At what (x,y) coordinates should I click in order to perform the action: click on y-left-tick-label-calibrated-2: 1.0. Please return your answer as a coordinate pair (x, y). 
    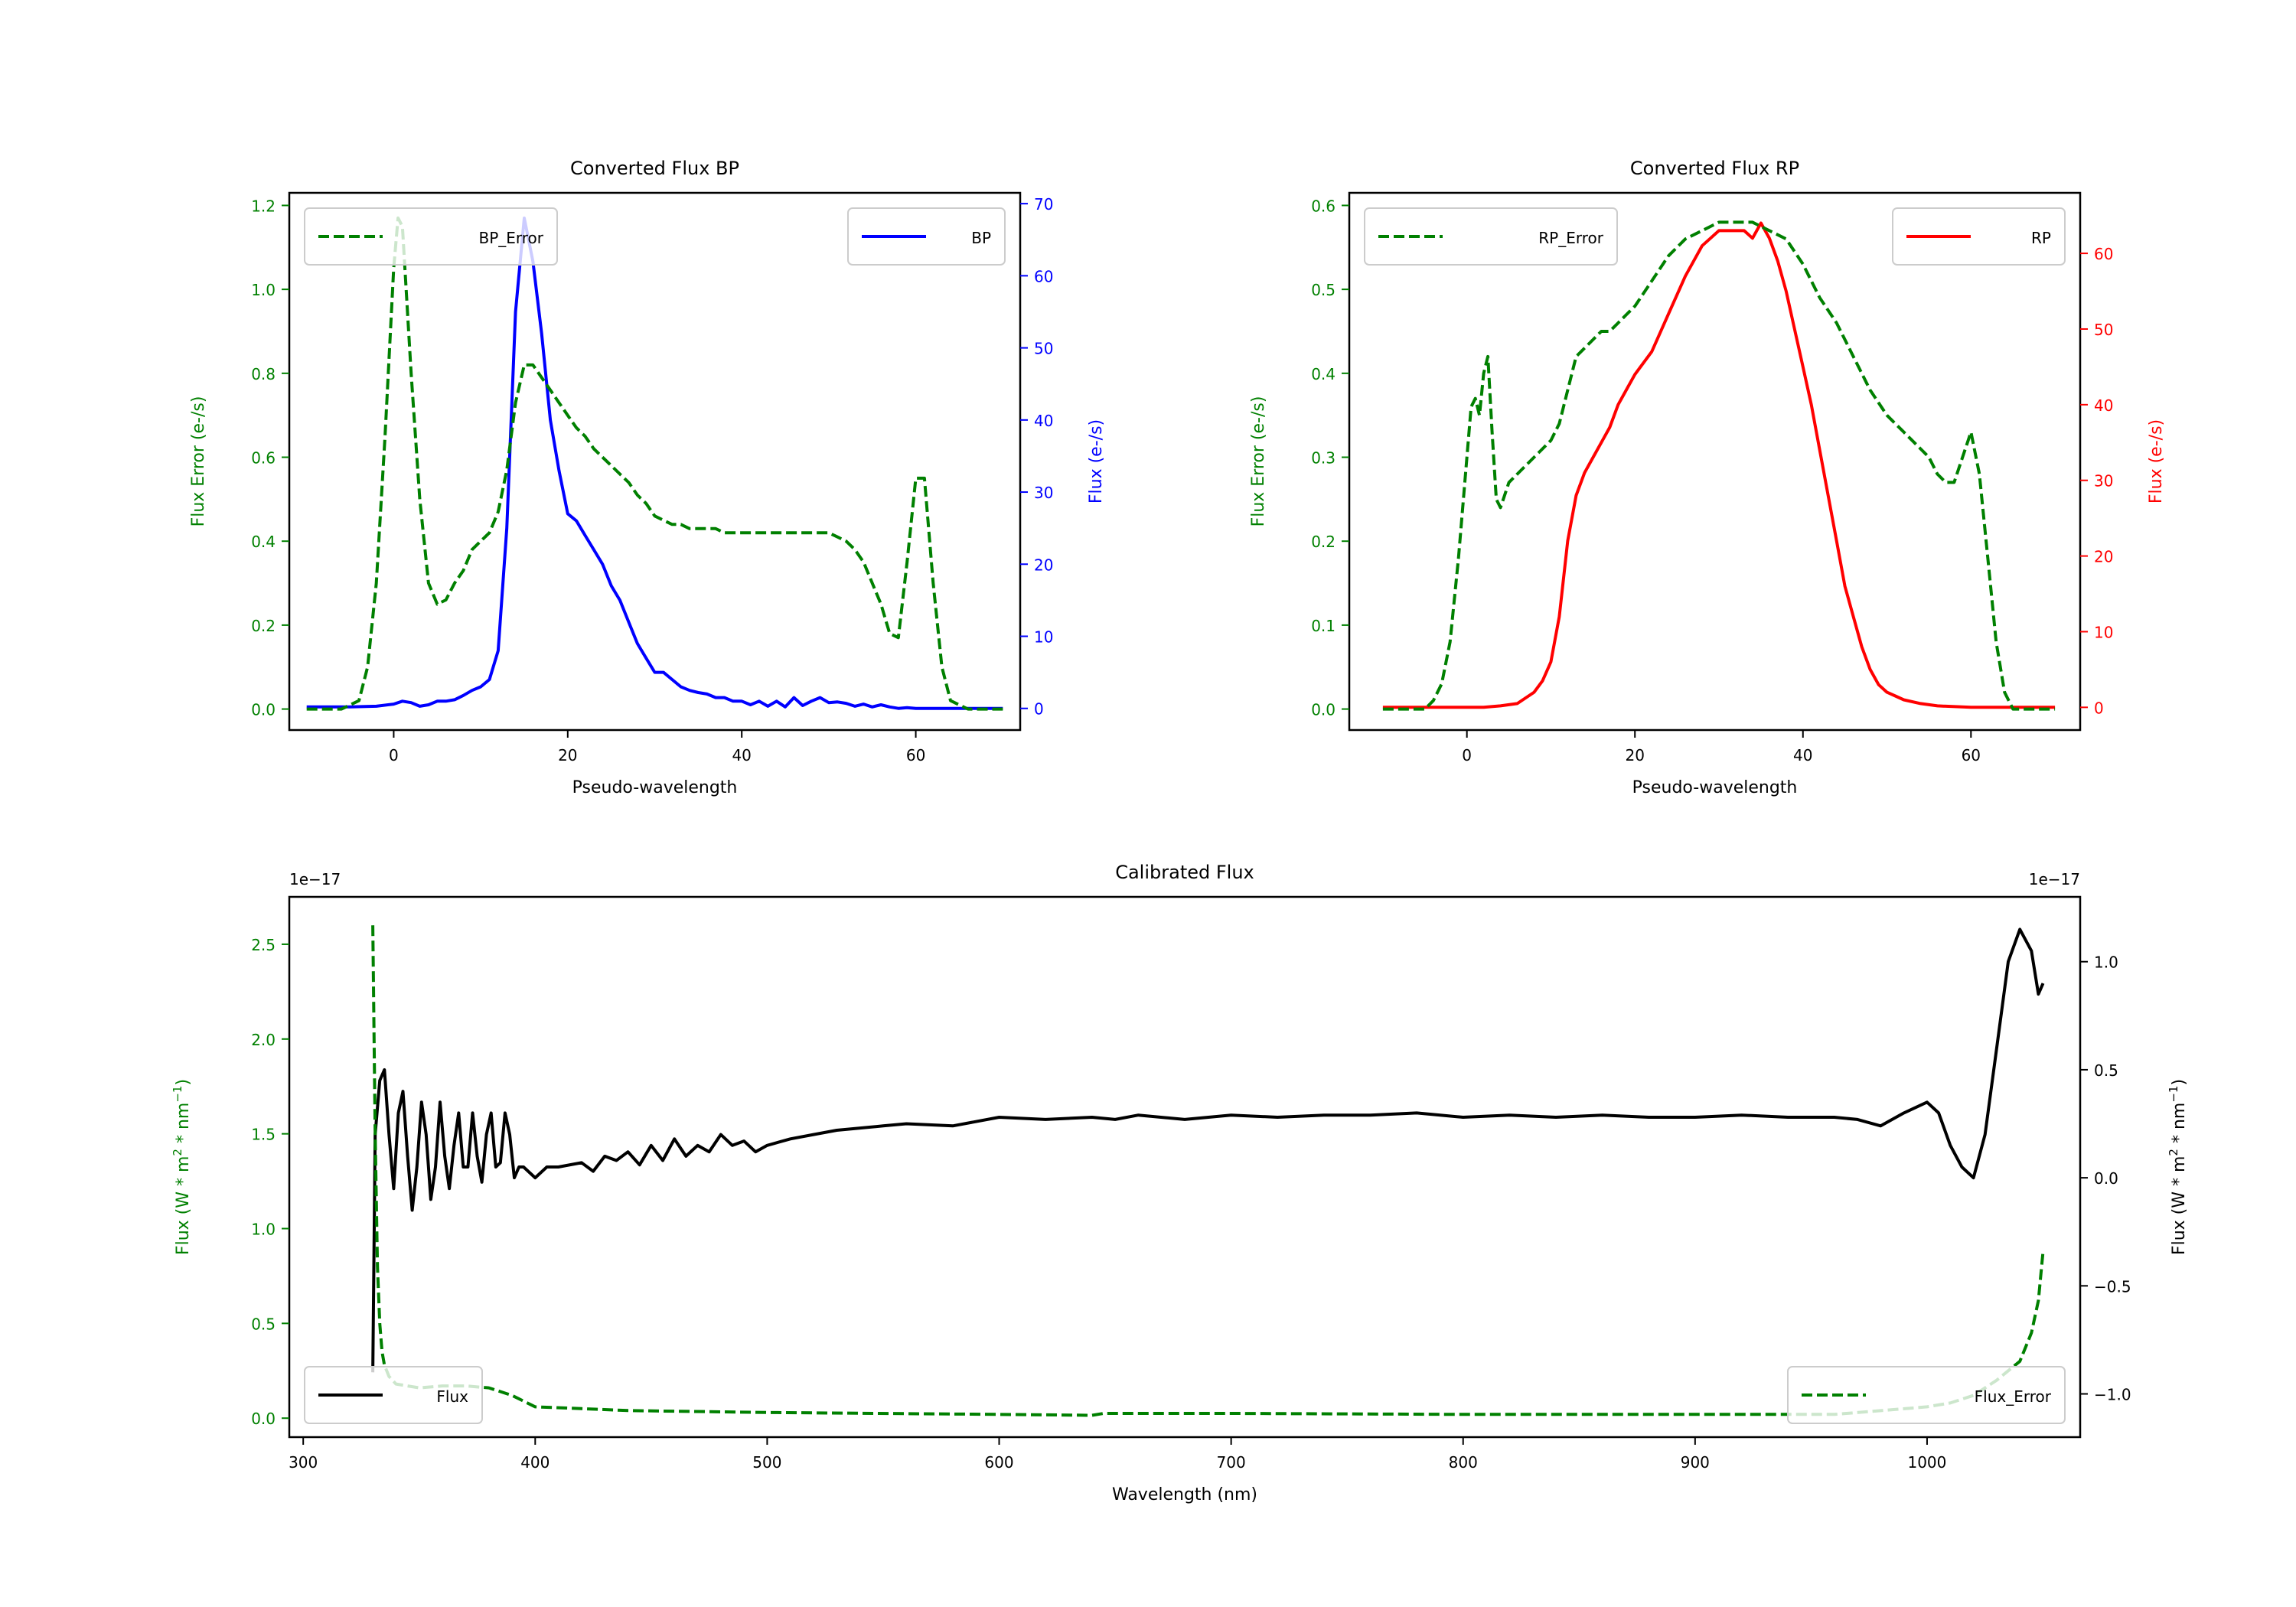
    Looking at the image, I should click on (263, 1230).